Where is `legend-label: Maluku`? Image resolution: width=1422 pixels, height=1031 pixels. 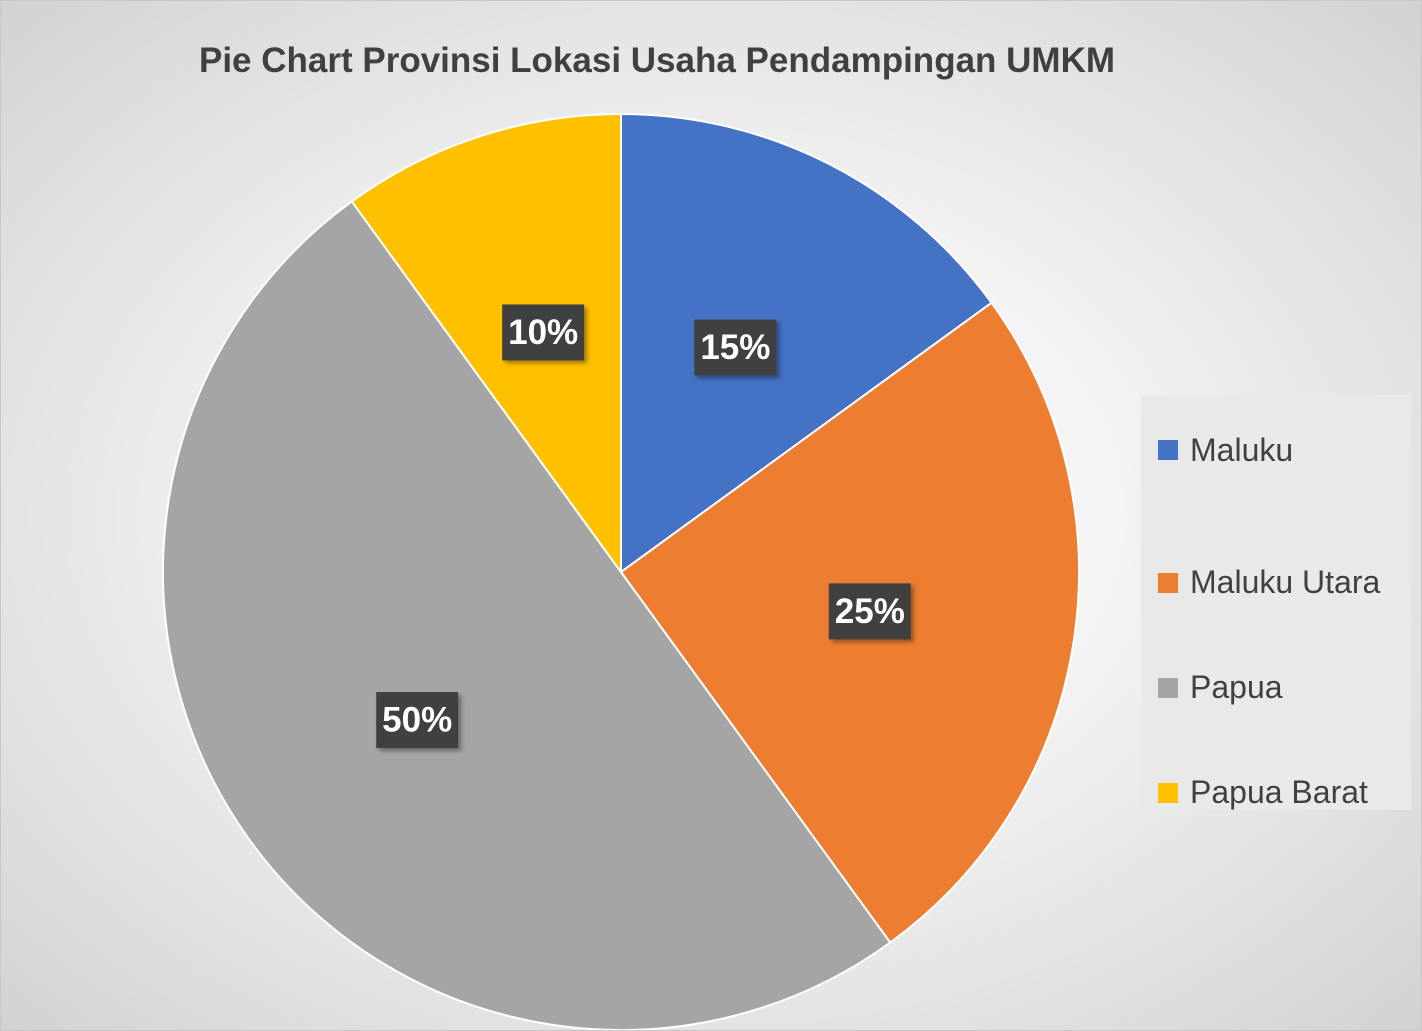 legend-label: Maluku is located at coordinates (1242, 449).